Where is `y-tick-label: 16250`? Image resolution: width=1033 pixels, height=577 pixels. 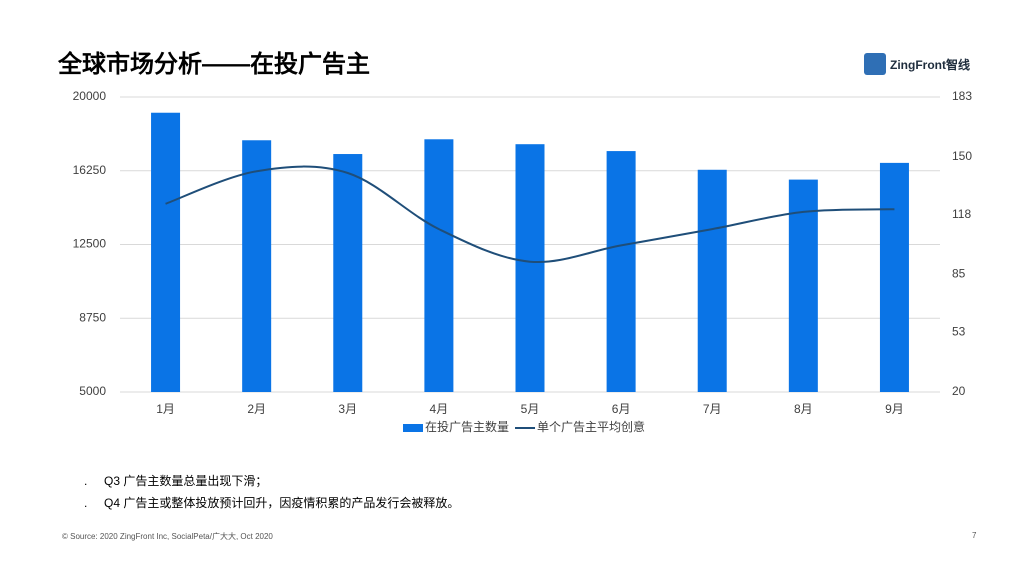 y-tick-label: 16250 is located at coordinates (90, 170).